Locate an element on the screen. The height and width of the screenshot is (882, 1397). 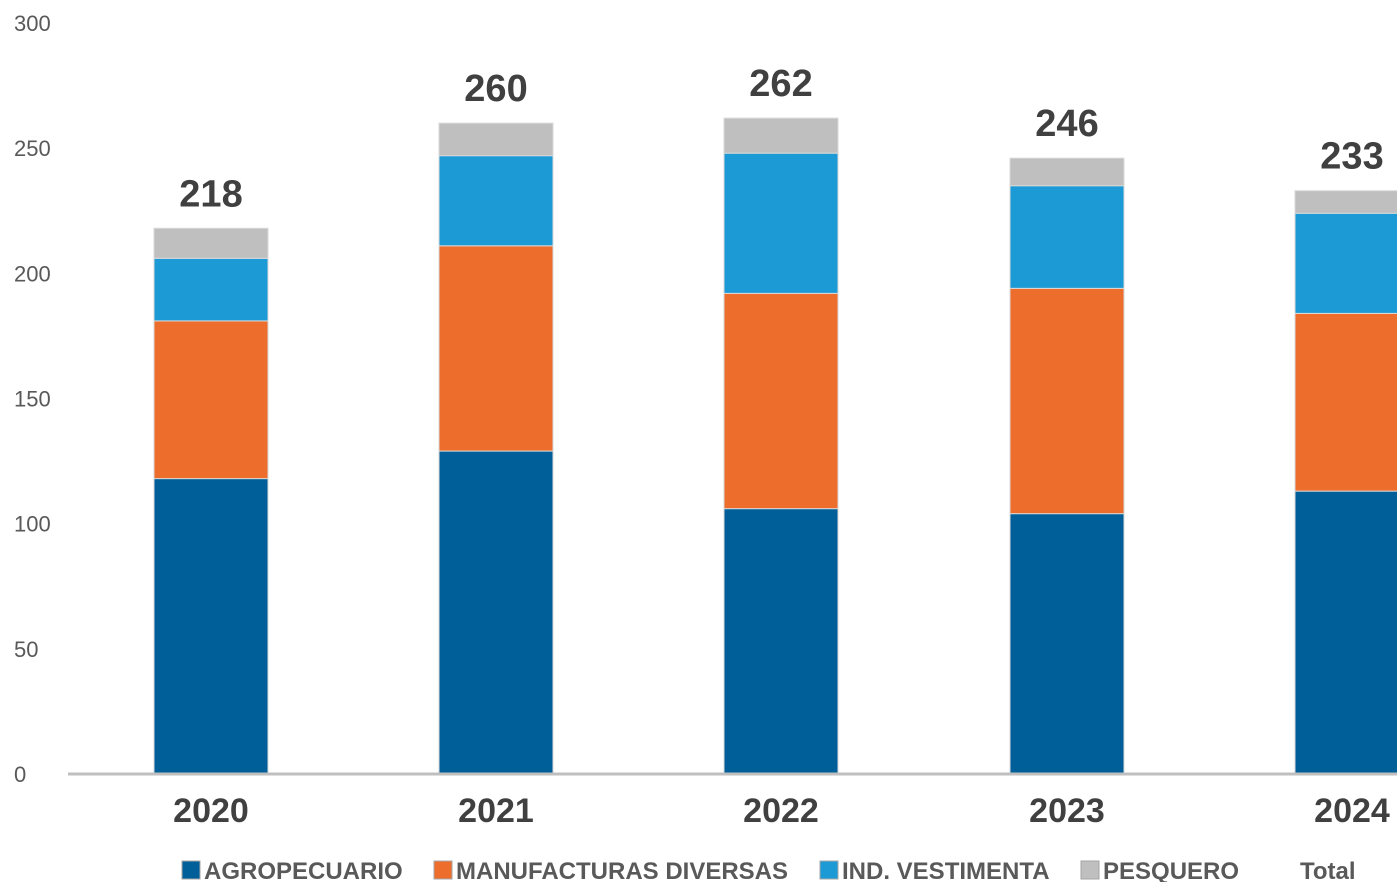
bar-2024-pesquero is located at coordinates (1345, 202).